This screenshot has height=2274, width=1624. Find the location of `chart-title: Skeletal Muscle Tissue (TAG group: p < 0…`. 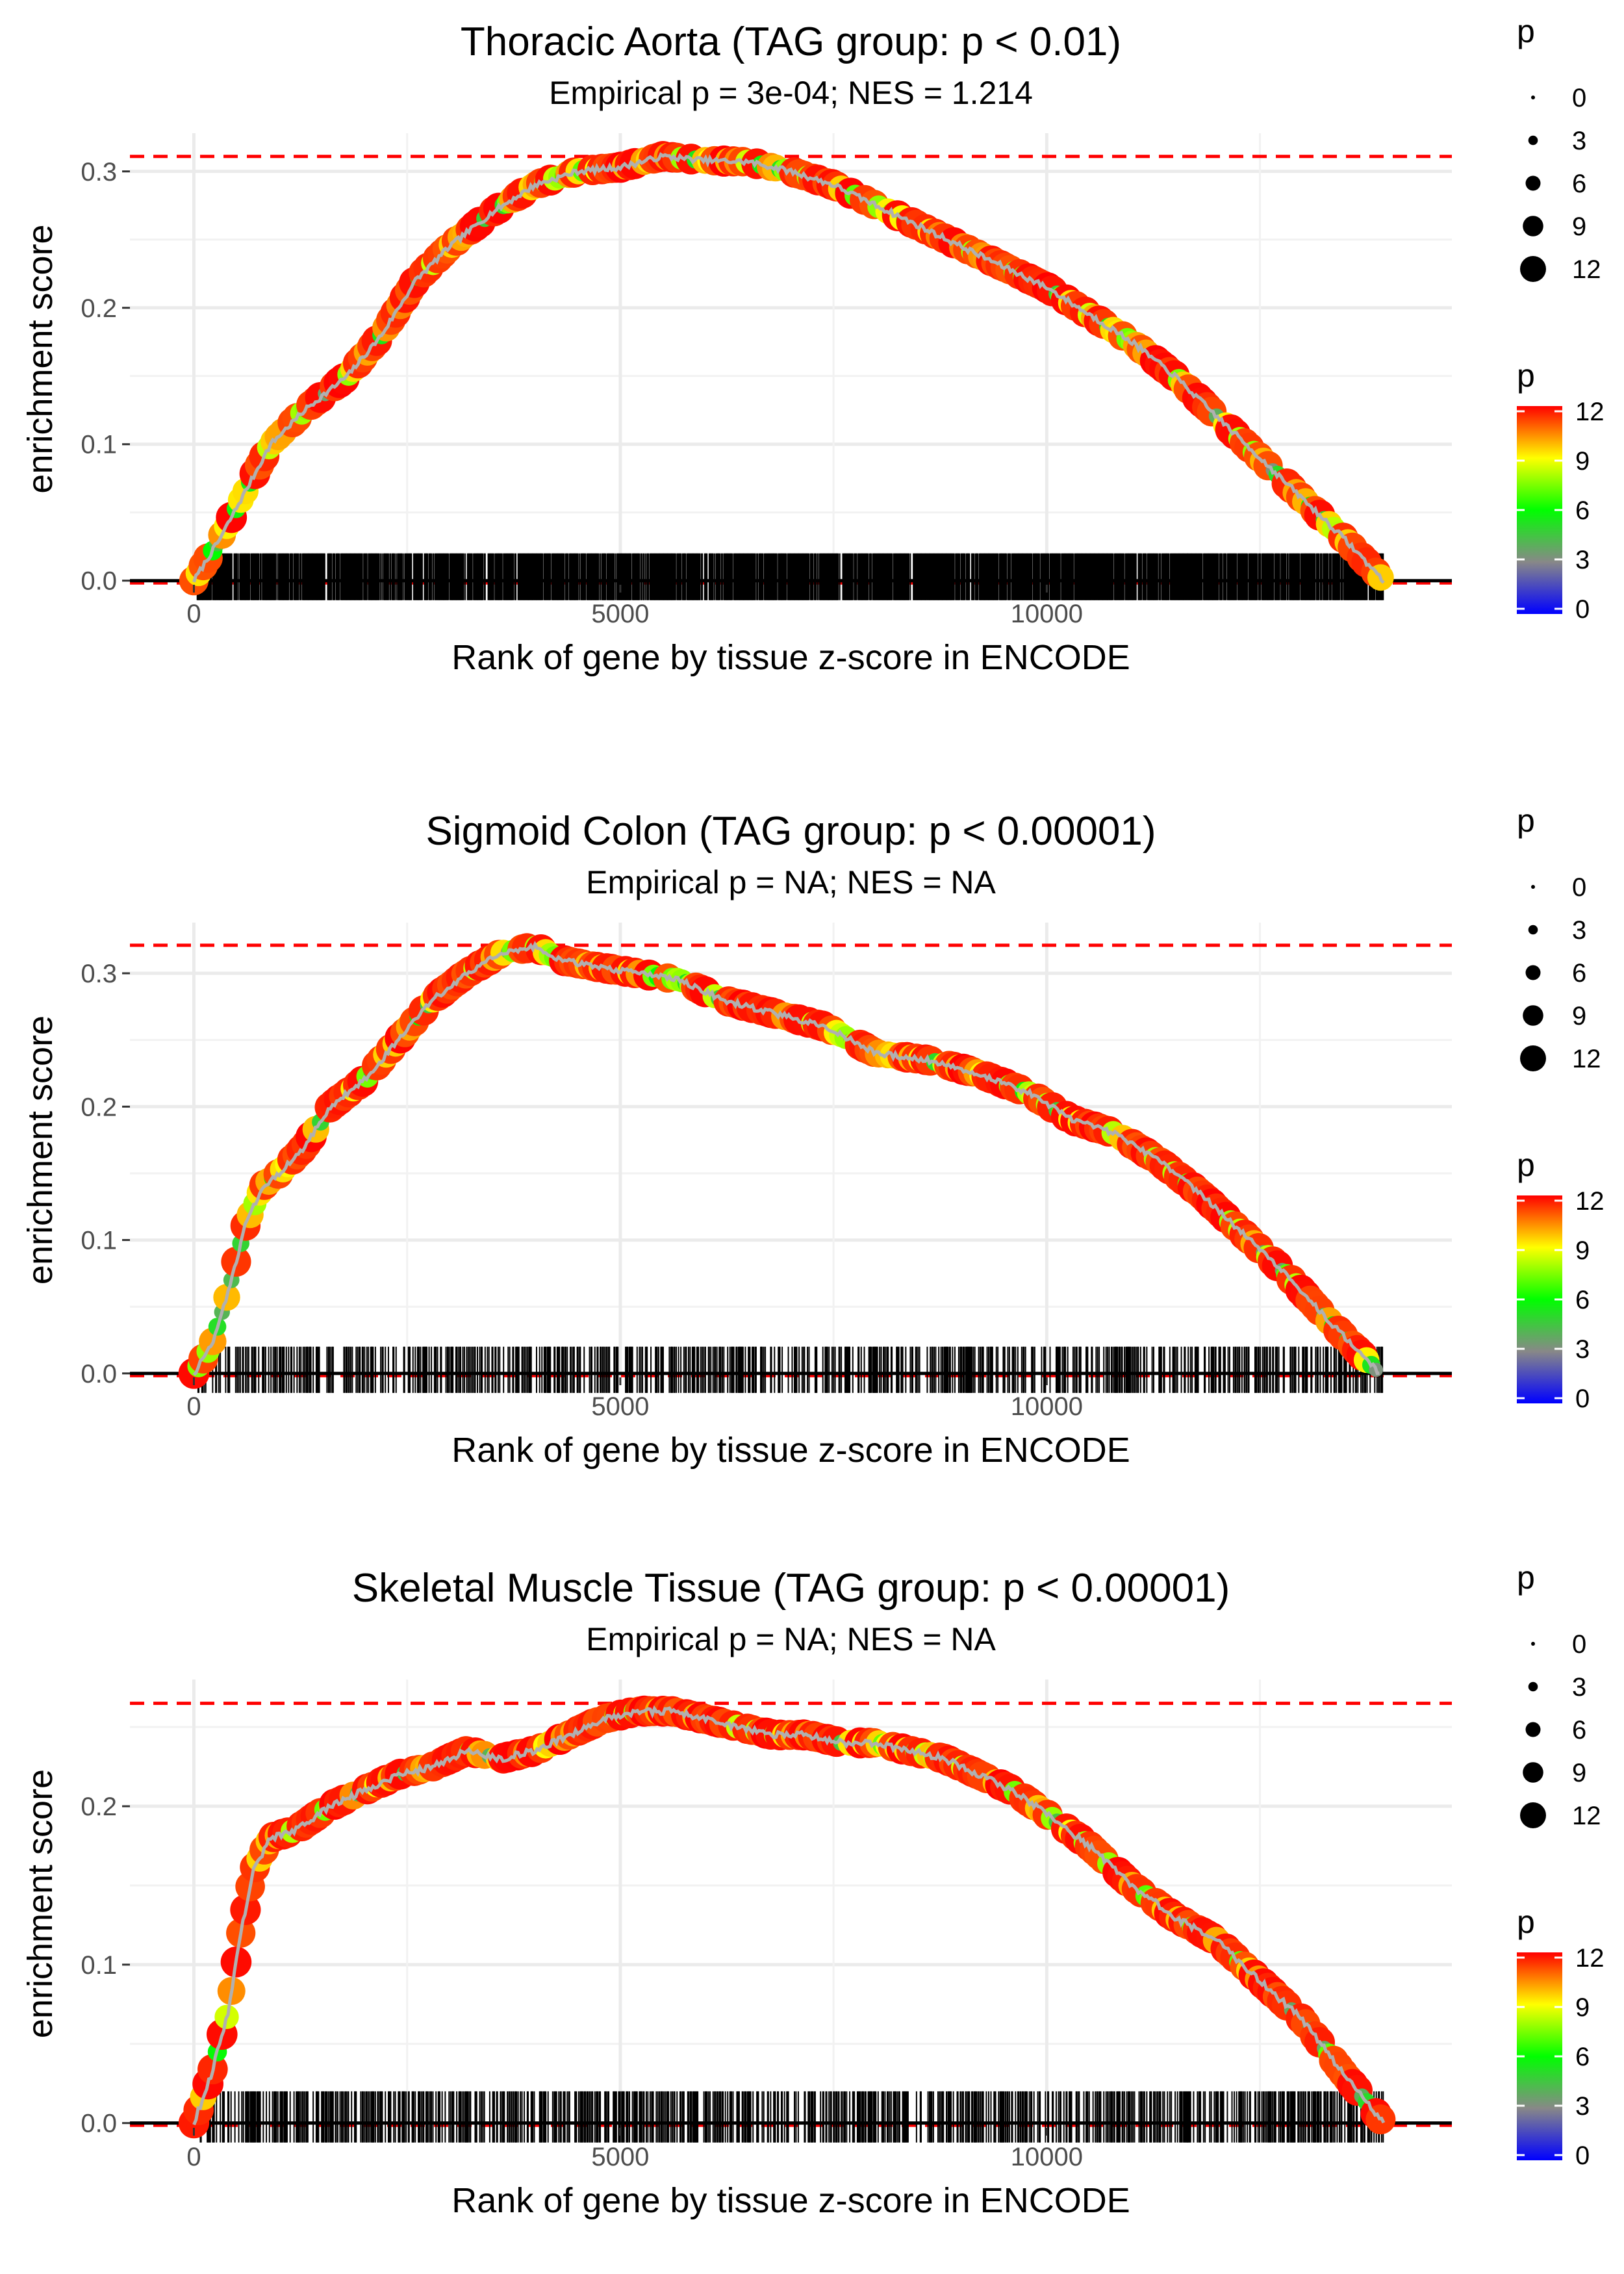

chart-title: Skeletal Muscle Tissue (TAG group: p < 0… is located at coordinates (791, 1588).